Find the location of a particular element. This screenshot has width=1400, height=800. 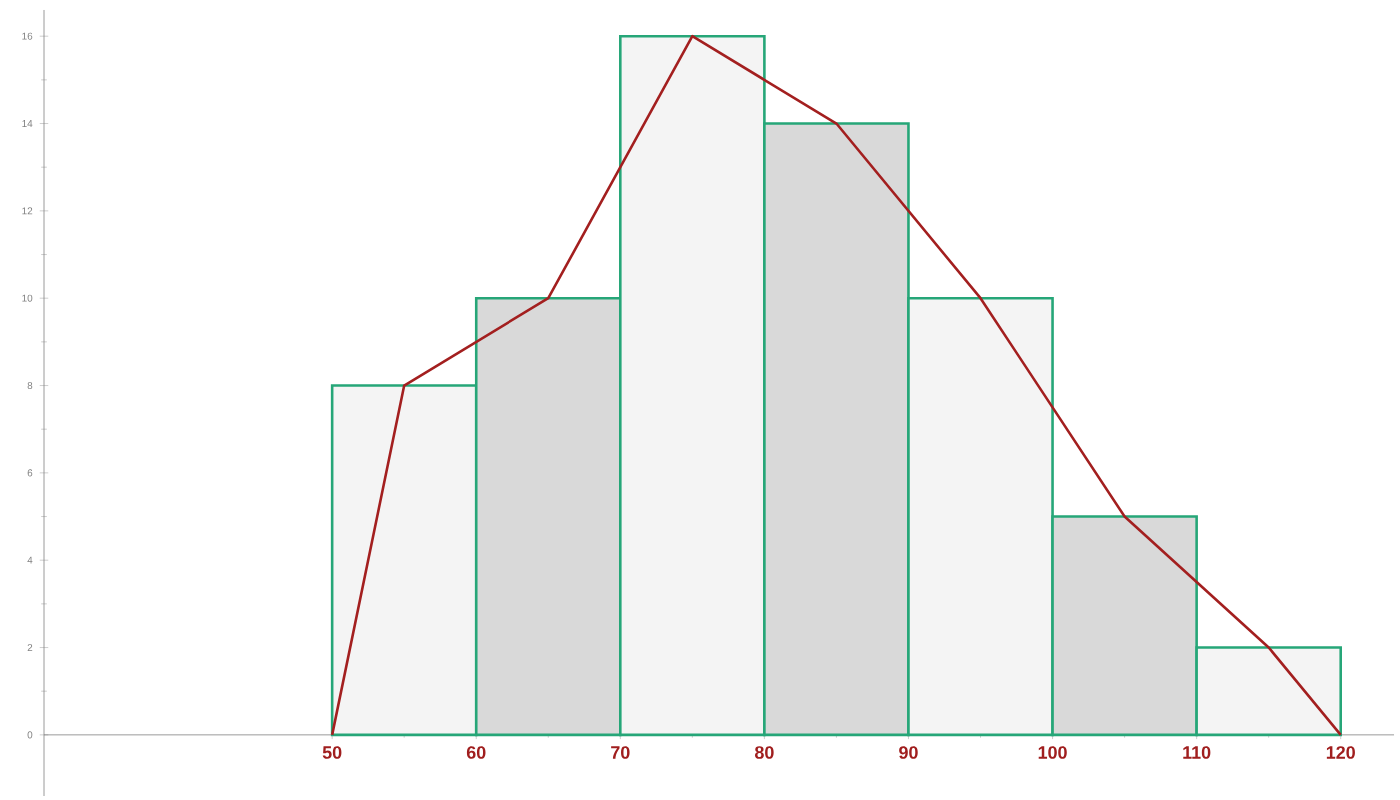

x-tick-label: 90 is located at coordinates (908, 752).